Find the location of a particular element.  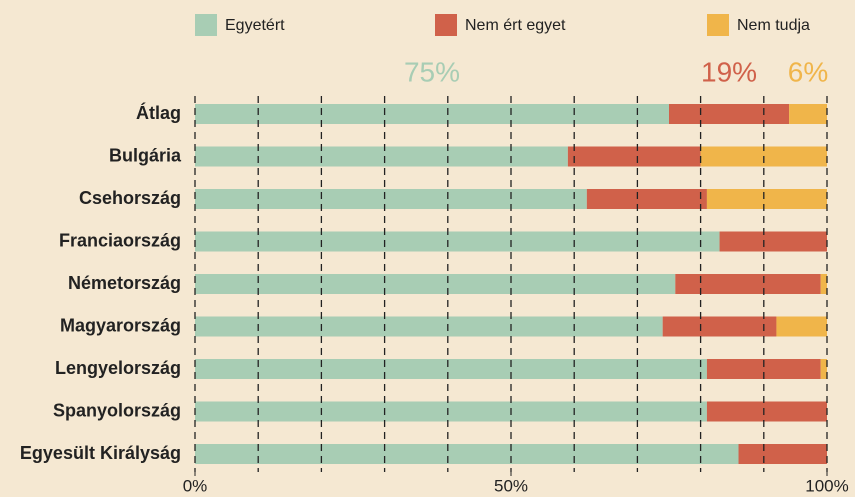

legend-label: Nem ért egyet is located at coordinates (515, 25).